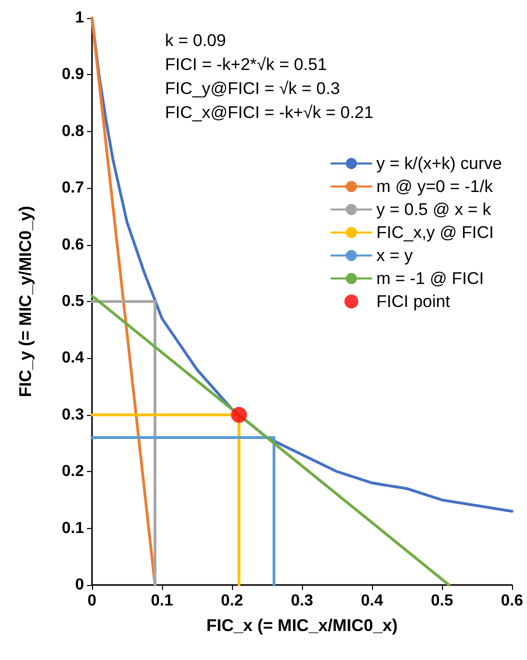  I want to click on x-tick-label: 0.3, so click(302, 601).